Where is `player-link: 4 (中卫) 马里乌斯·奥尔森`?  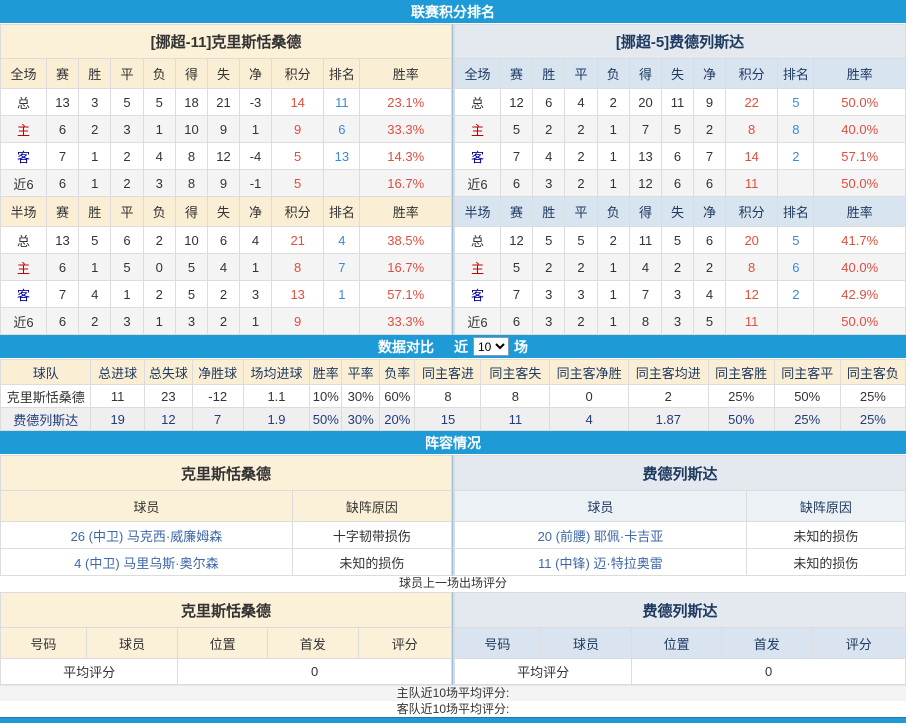 player-link: 4 (中卫) 马里乌斯·奥尔森 is located at coordinates (146, 562).